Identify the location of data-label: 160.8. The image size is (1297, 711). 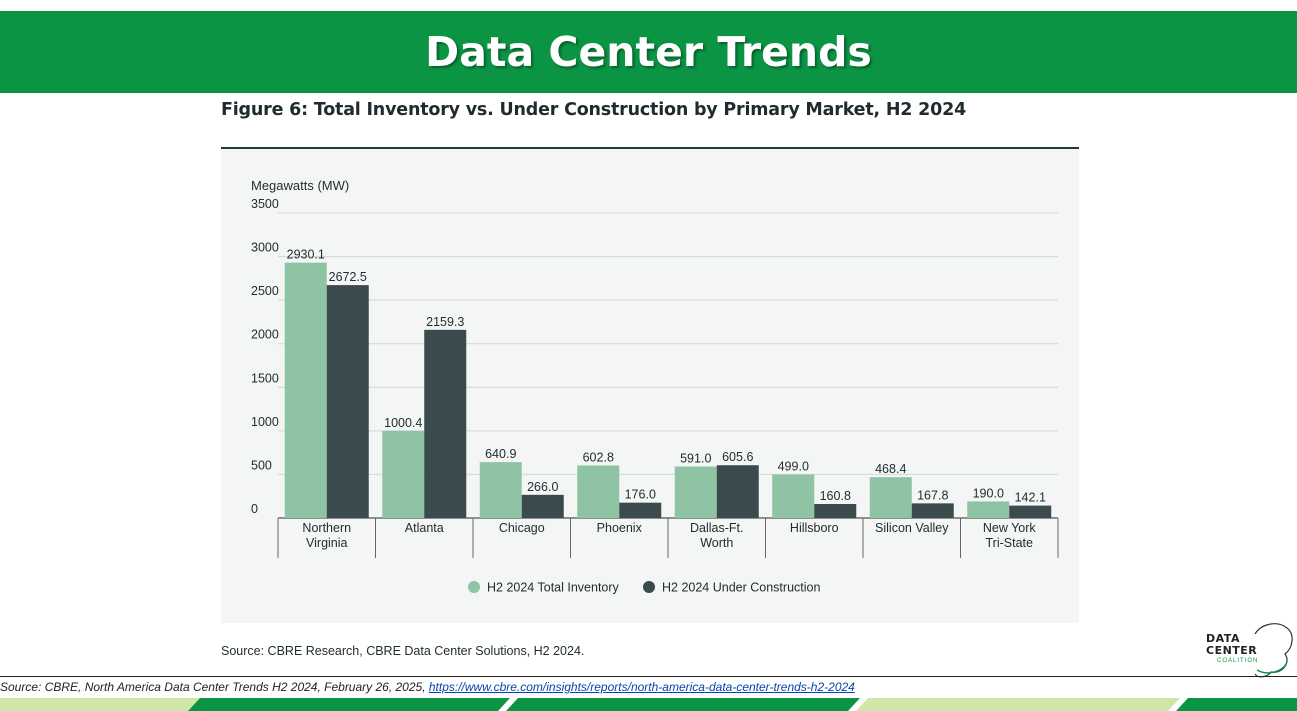
(835, 496).